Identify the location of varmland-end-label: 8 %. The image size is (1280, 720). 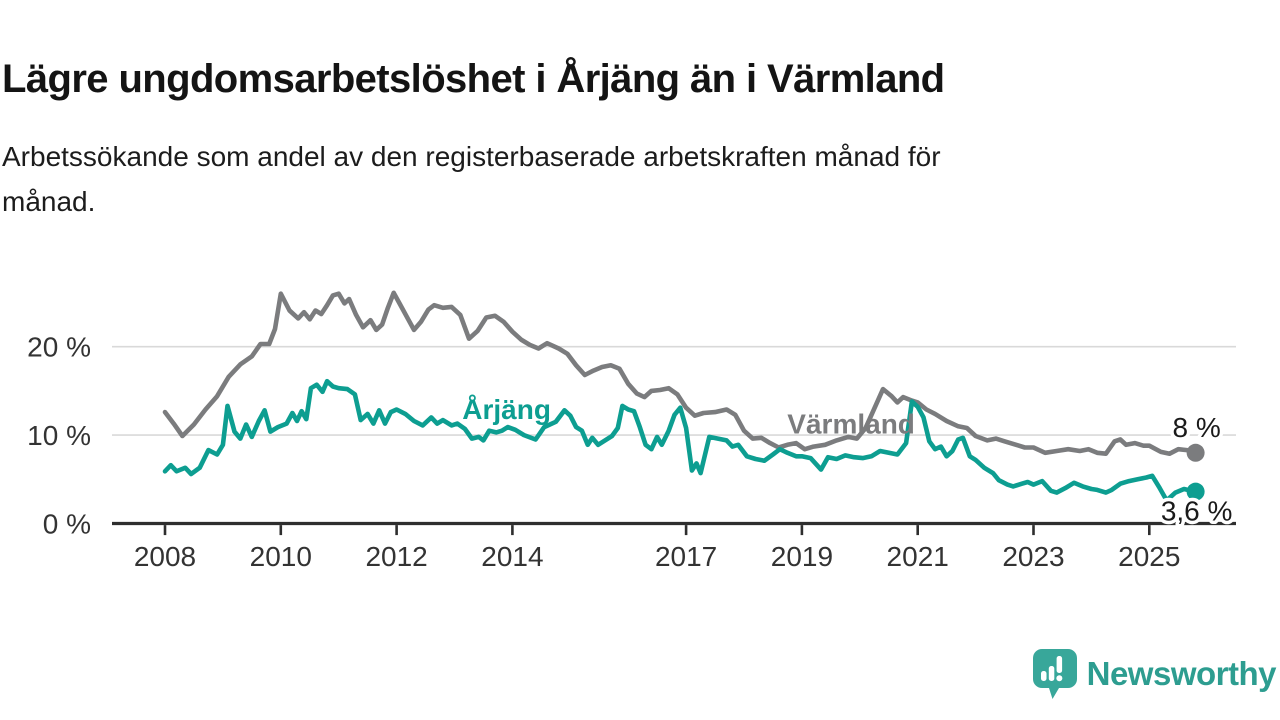
(1196, 427).